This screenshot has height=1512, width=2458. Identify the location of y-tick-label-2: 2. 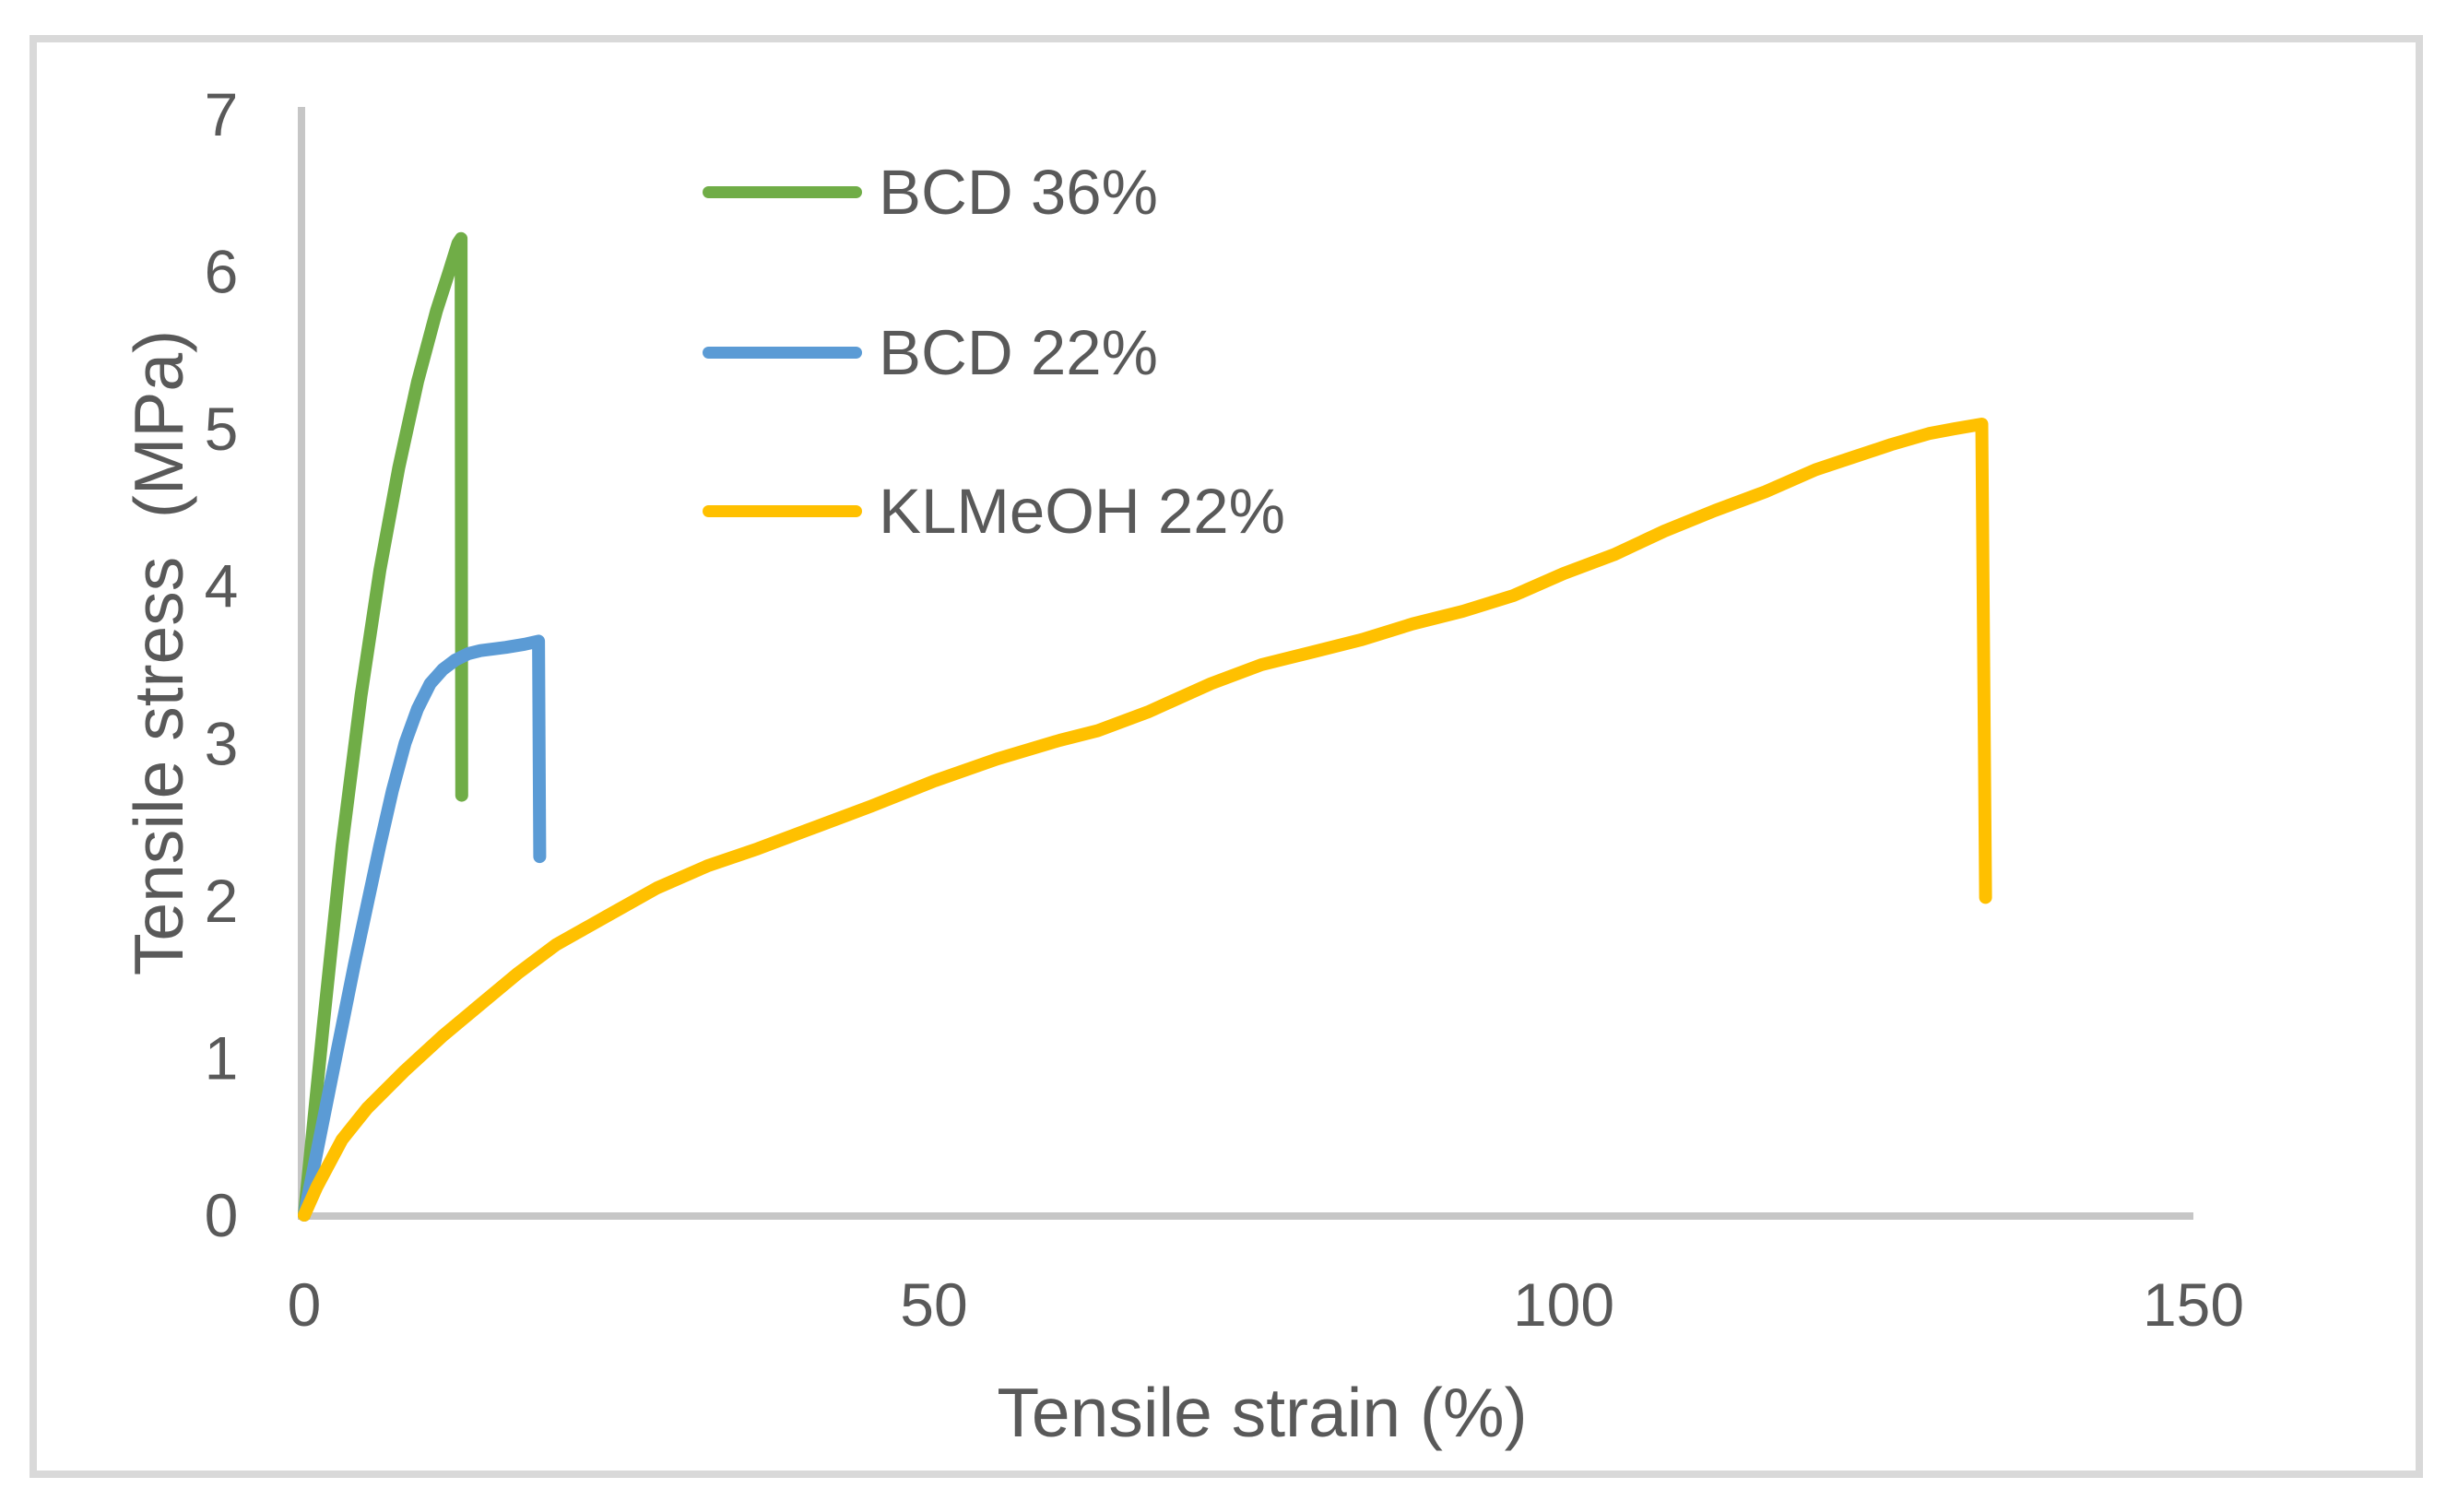
(222, 901).